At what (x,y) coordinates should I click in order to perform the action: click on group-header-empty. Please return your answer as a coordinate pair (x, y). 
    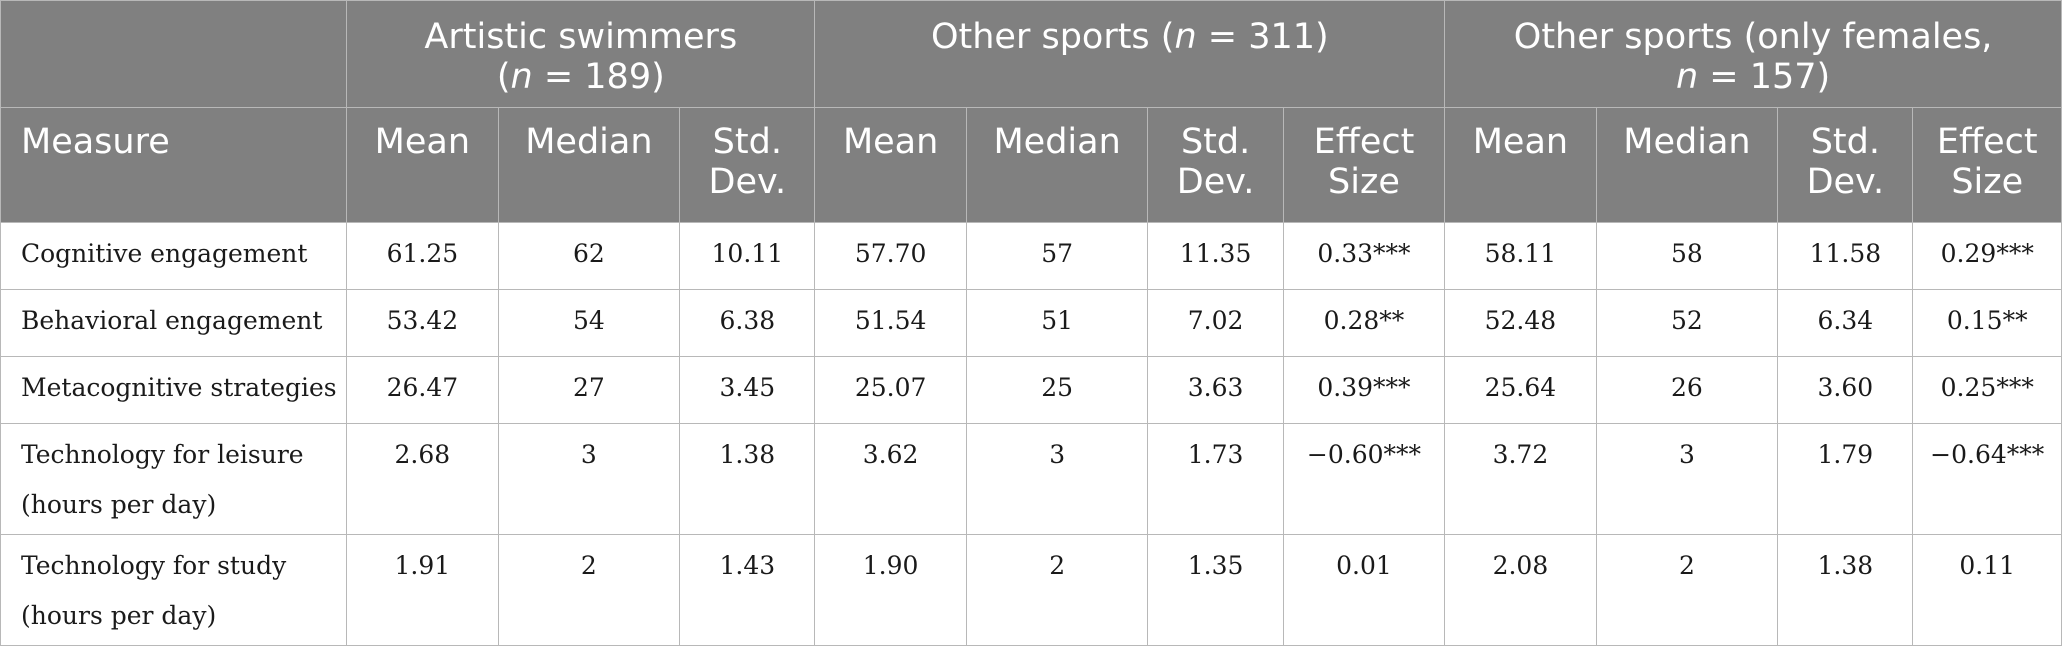
    Looking at the image, I should click on (174, 54).